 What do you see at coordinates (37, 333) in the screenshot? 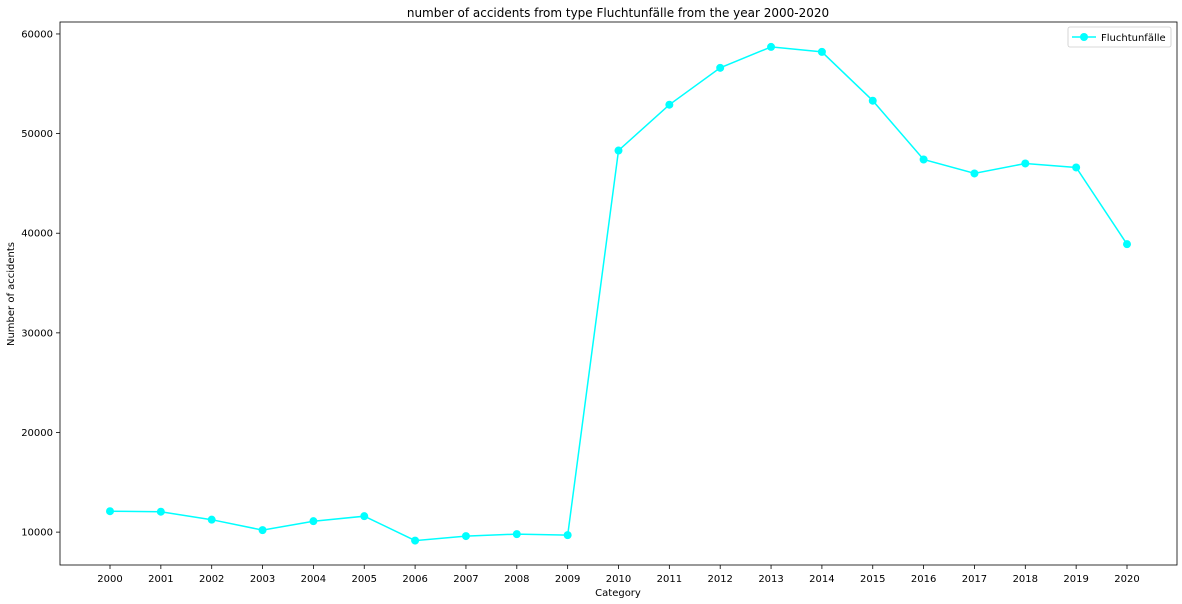
I see `y-tick-label: 30000` at bounding box center [37, 333].